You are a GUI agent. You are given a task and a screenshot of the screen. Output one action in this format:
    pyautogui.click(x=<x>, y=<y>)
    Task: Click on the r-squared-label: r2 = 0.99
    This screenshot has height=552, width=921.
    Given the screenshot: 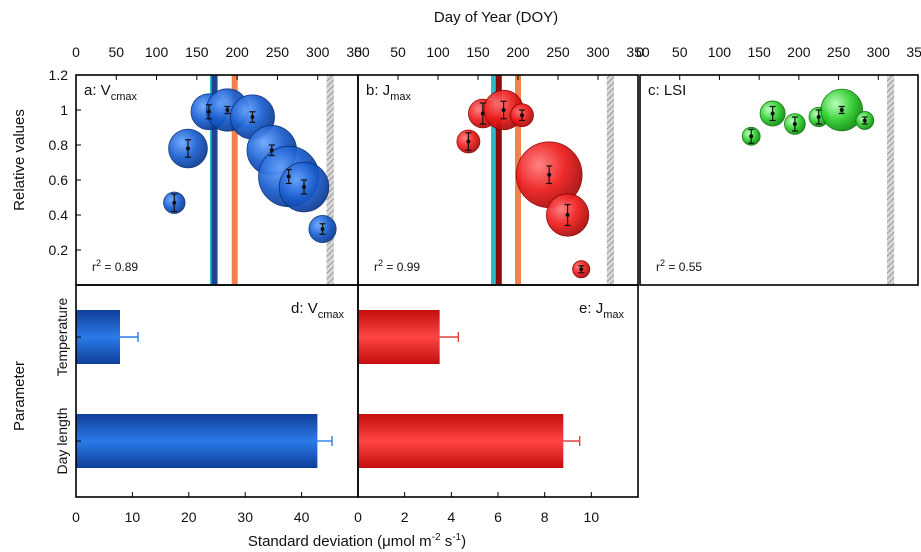 What is the action you would take?
    pyautogui.click(x=397, y=266)
    